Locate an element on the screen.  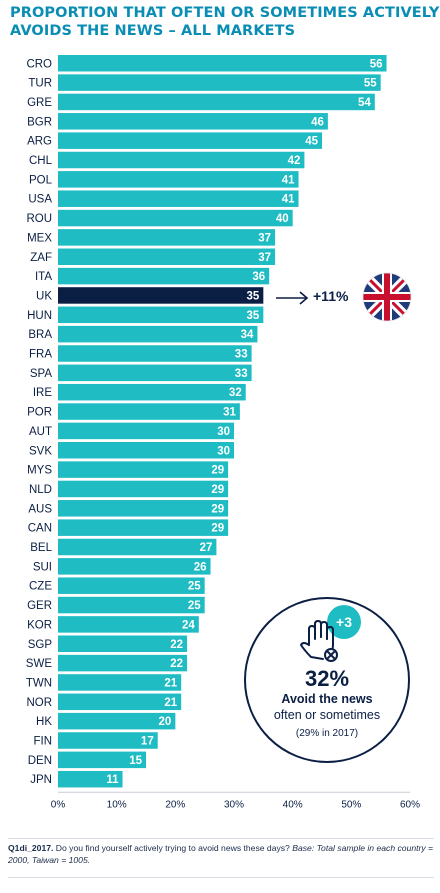
value-label-ita: 36 is located at coordinates (258, 277).